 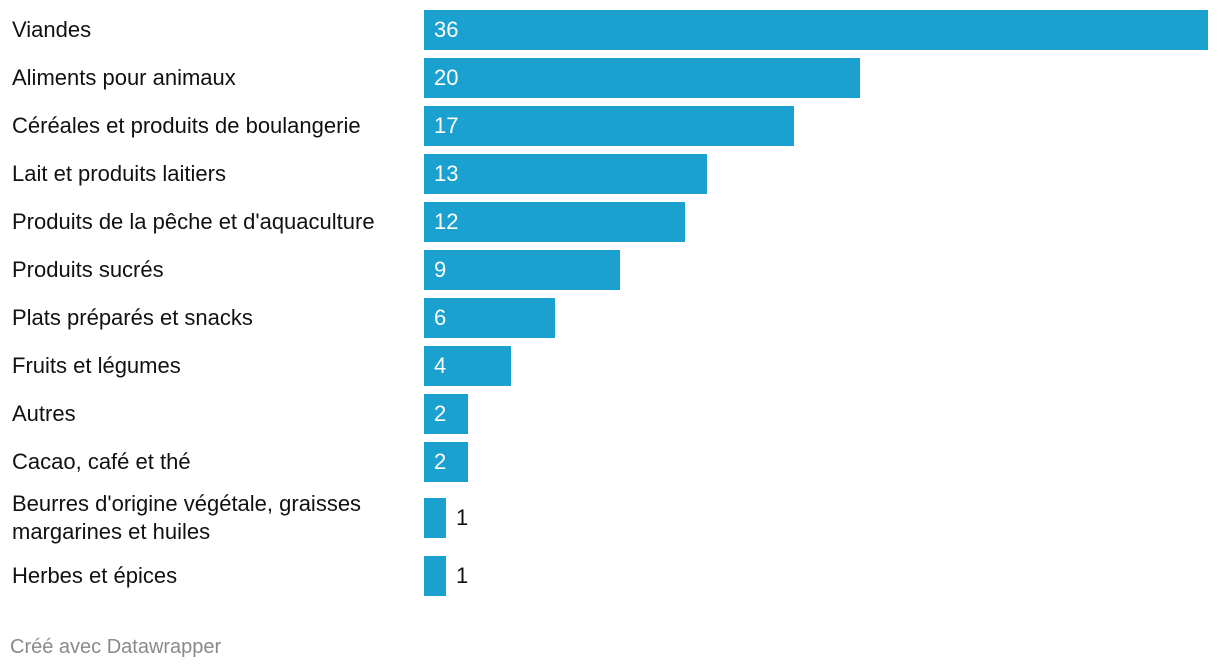 I want to click on data-label: 20, so click(x=446, y=77).